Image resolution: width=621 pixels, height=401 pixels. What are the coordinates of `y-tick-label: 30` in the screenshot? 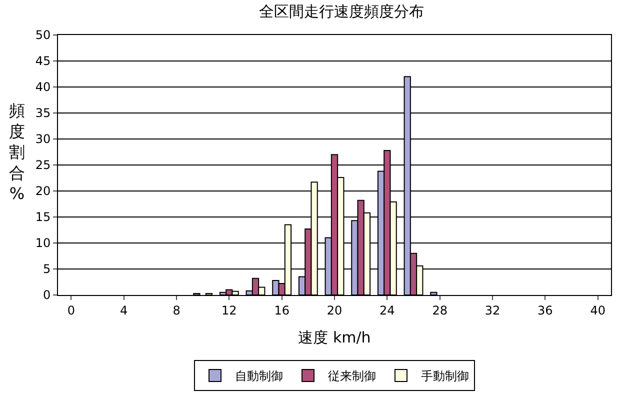 It's located at (43, 139).